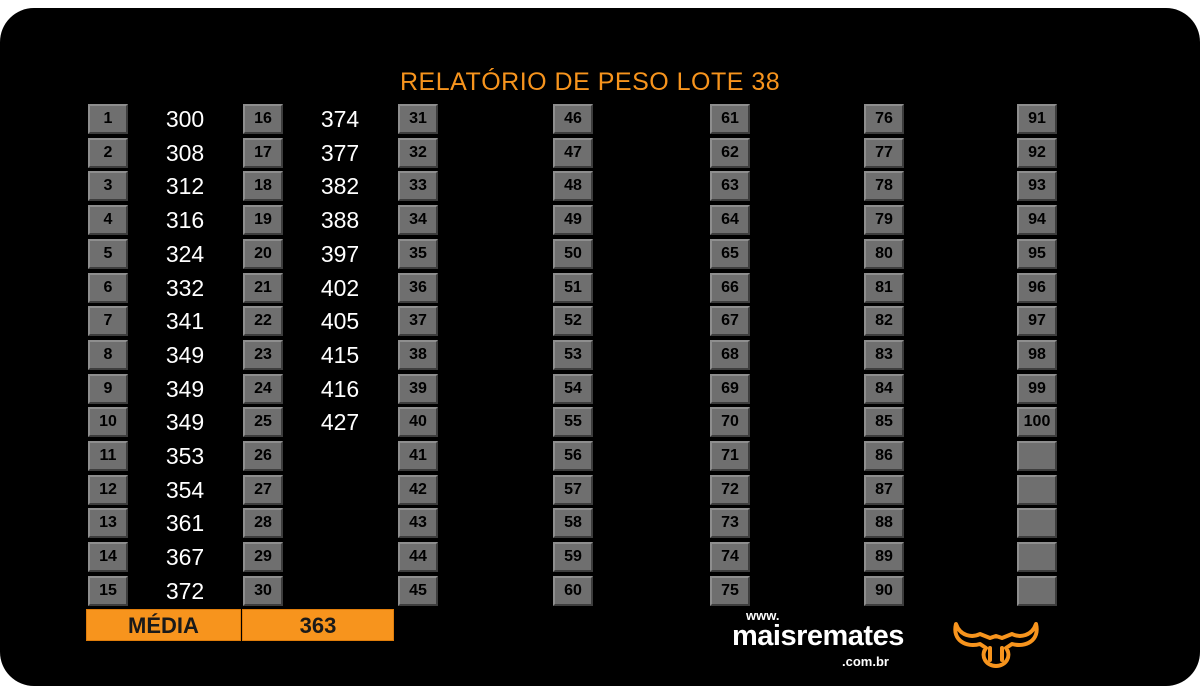 The image size is (1200, 700). I want to click on animal-number-cell: 66, so click(730, 287).